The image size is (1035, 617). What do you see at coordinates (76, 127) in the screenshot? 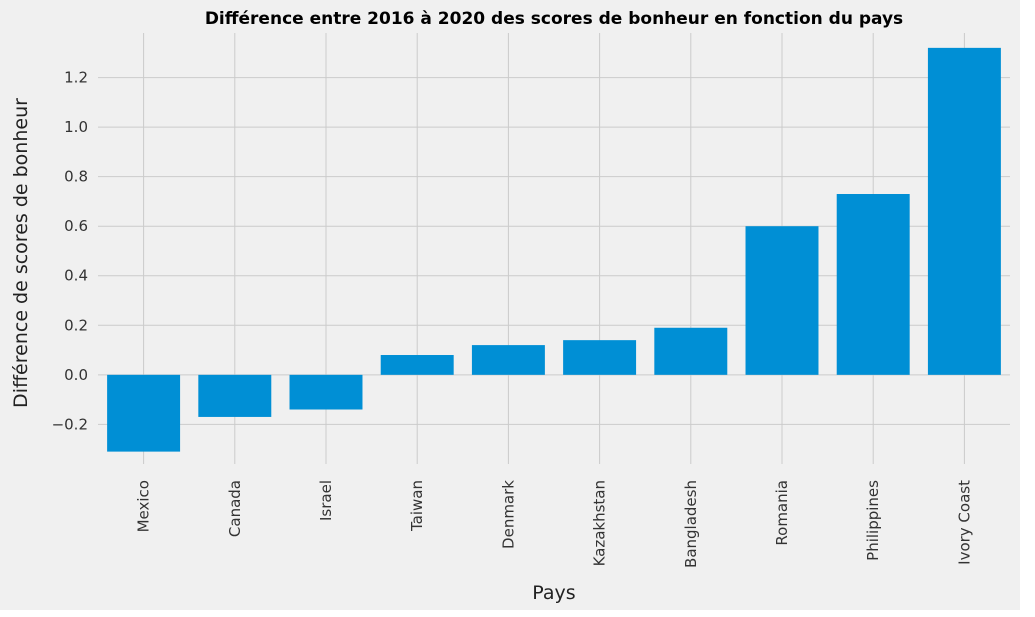
I see `y-tick-label: 1.0` at bounding box center [76, 127].